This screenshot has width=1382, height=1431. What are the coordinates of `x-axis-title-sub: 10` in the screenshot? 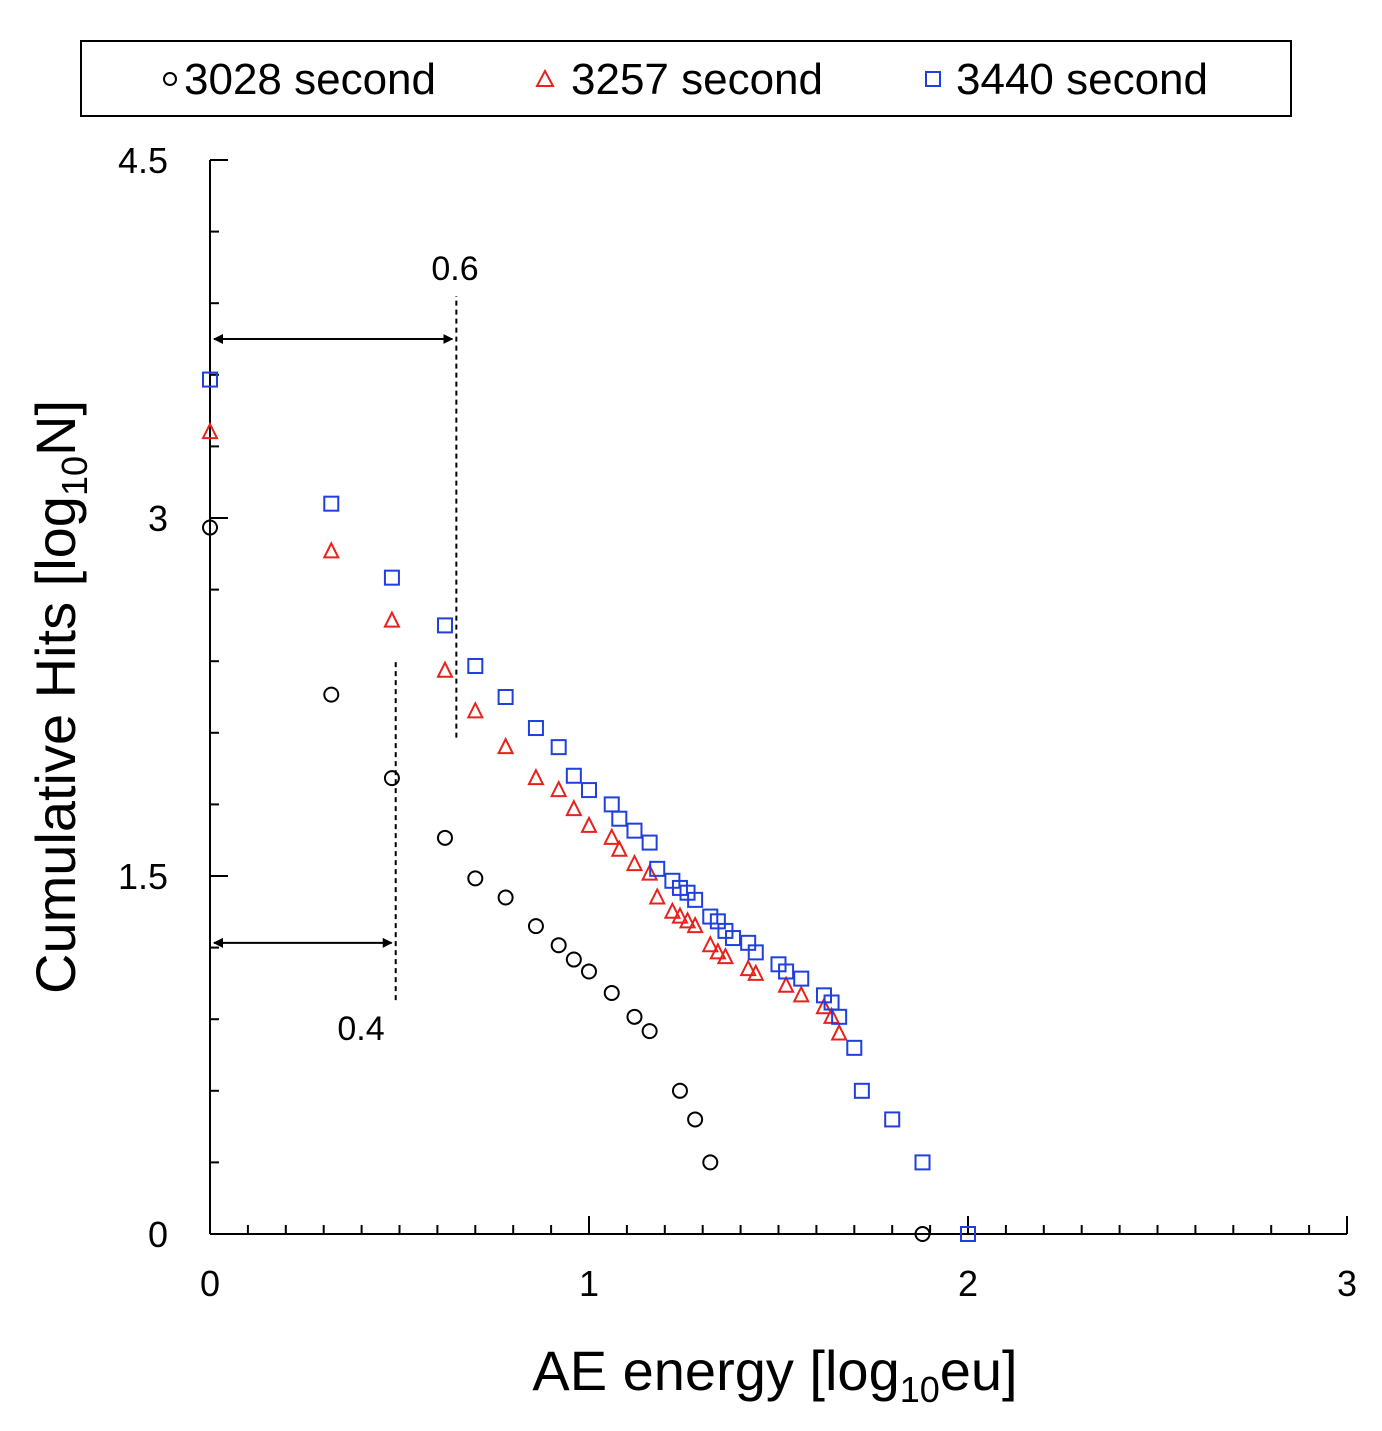 It's located at (920, 1389).